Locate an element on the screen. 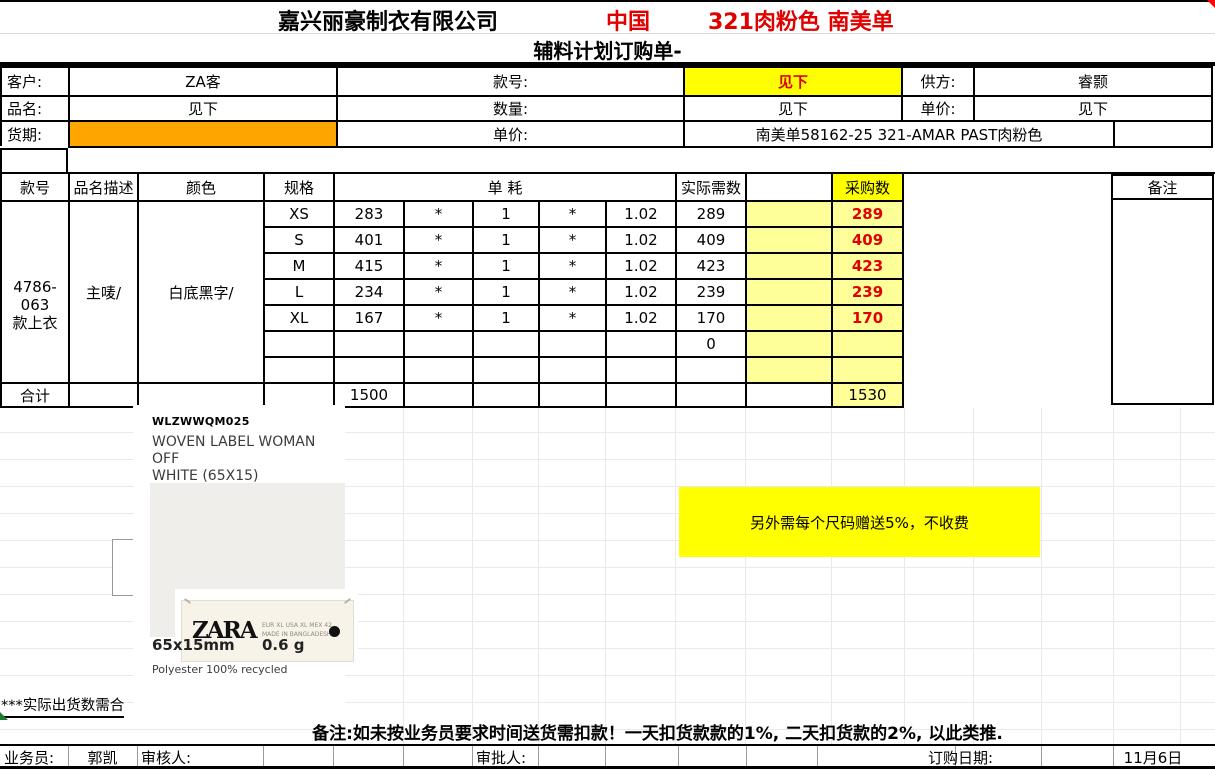 The width and height of the screenshot is (1215, 769). cell-size: XL is located at coordinates (298, 317).